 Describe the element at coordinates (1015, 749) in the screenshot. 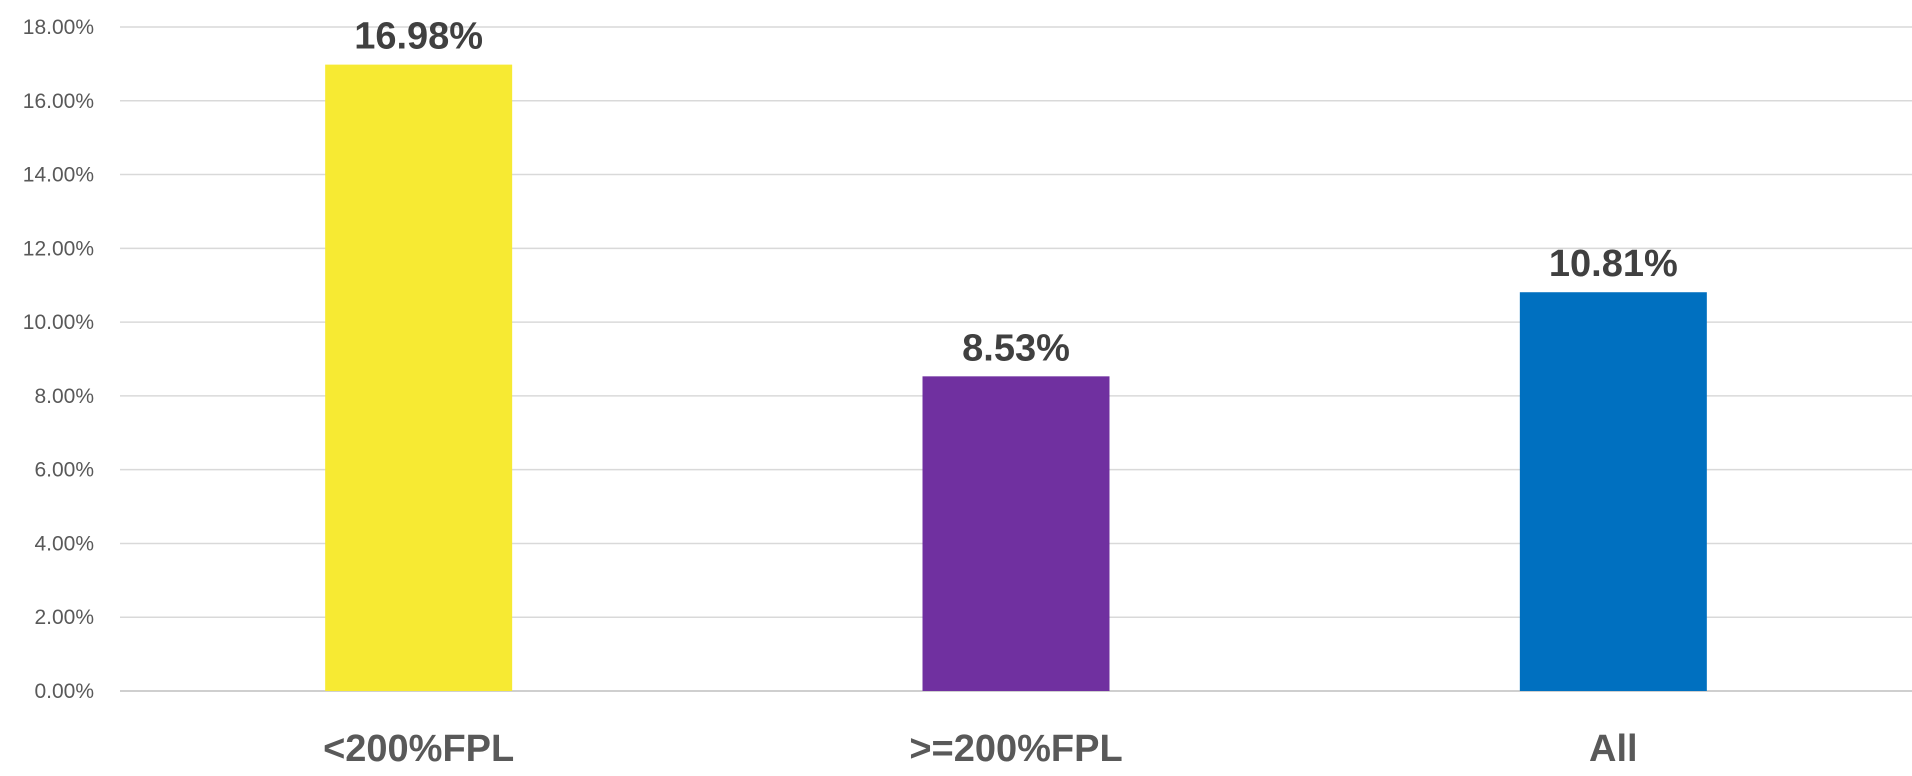

I see `x-tick-label: >=200%FPL` at that location.